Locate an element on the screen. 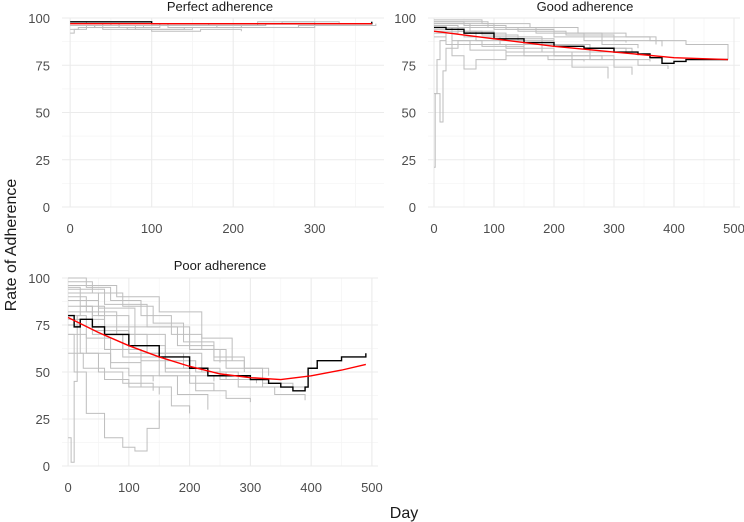  y-axis-label: Rate of Adherence is located at coordinates (11, 245).